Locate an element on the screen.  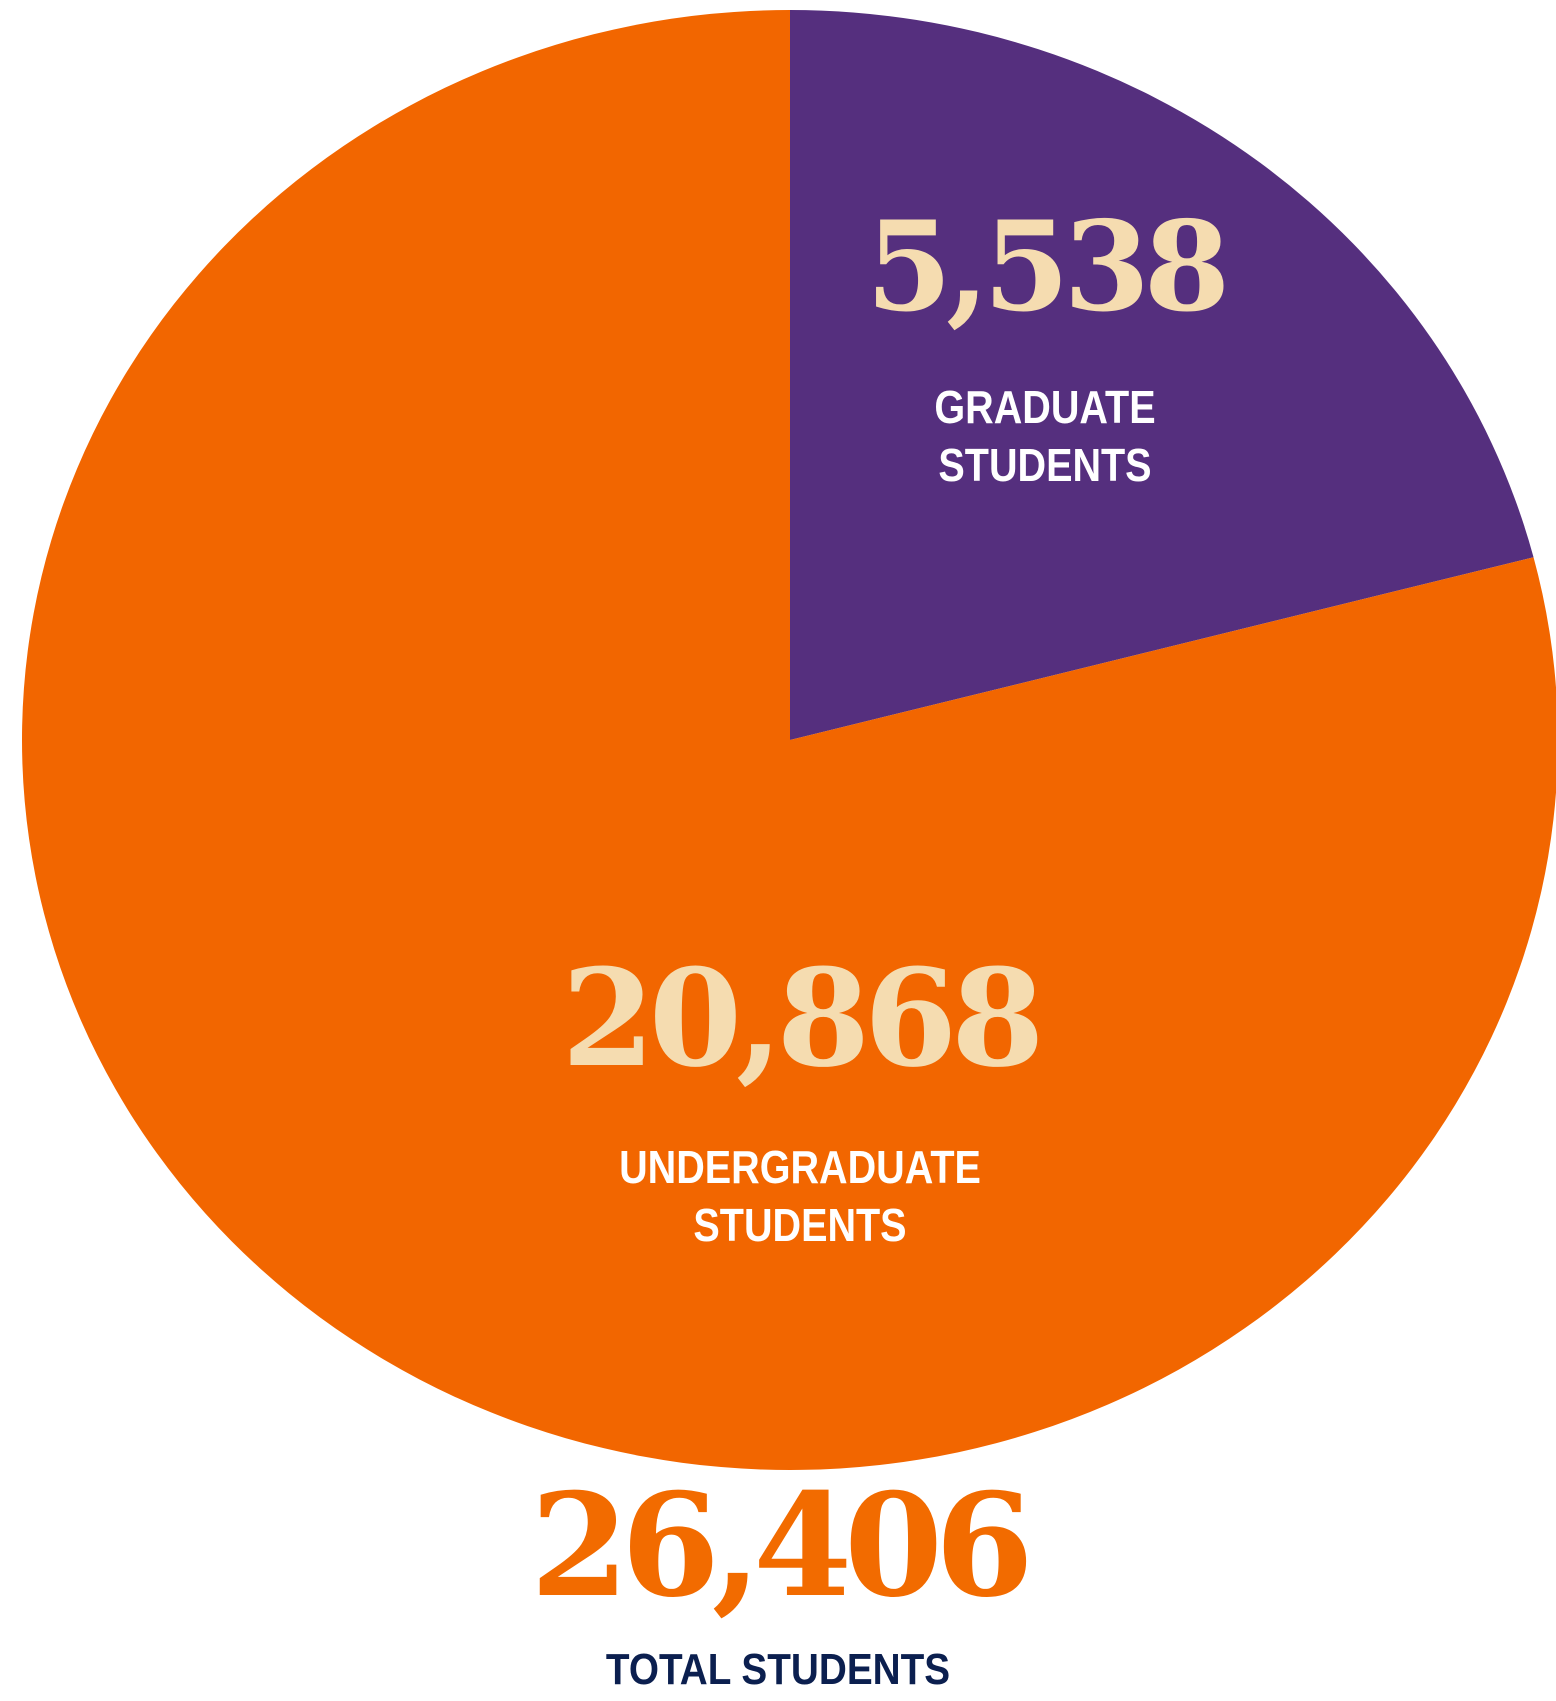
slice-label-line-undergraduate-1: UNDERGRADUATE is located at coordinates (800, 1167).